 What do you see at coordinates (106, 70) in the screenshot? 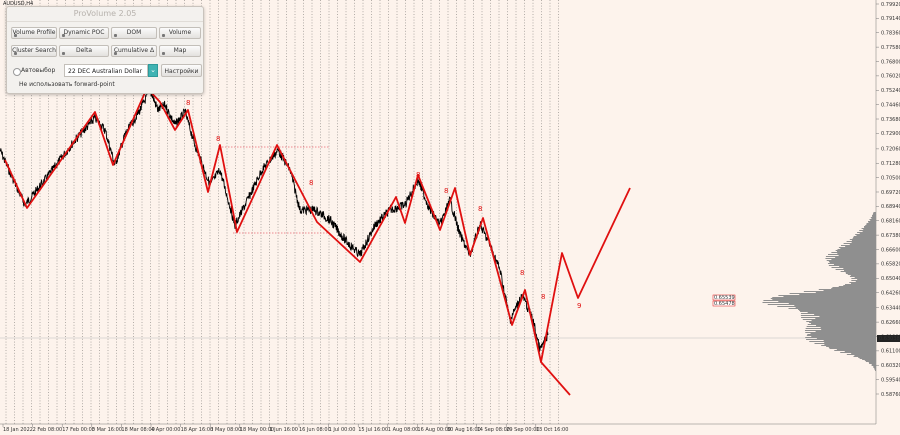
I see `contract-select: 22 DEC Australian Dollar` at bounding box center [106, 70].